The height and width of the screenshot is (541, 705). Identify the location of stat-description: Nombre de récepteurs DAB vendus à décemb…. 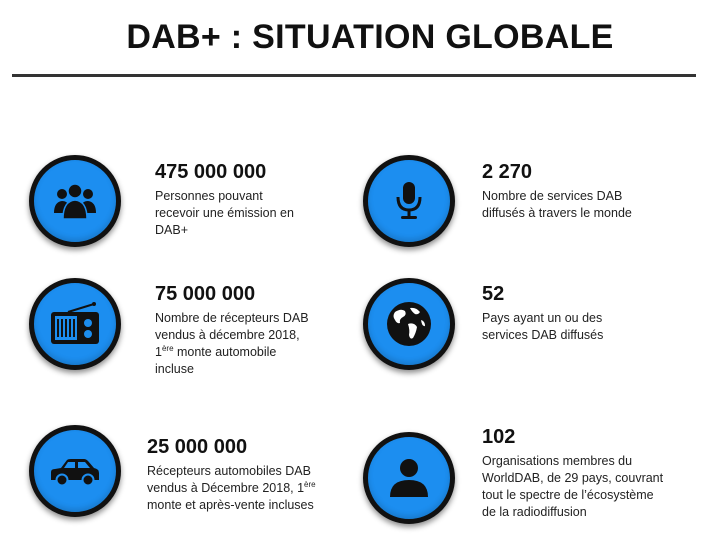
(232, 343).